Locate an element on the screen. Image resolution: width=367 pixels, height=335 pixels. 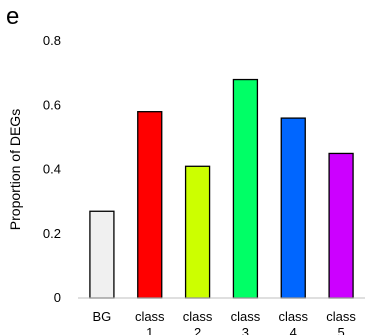
x-tick-label: BG is located at coordinates (102, 316).